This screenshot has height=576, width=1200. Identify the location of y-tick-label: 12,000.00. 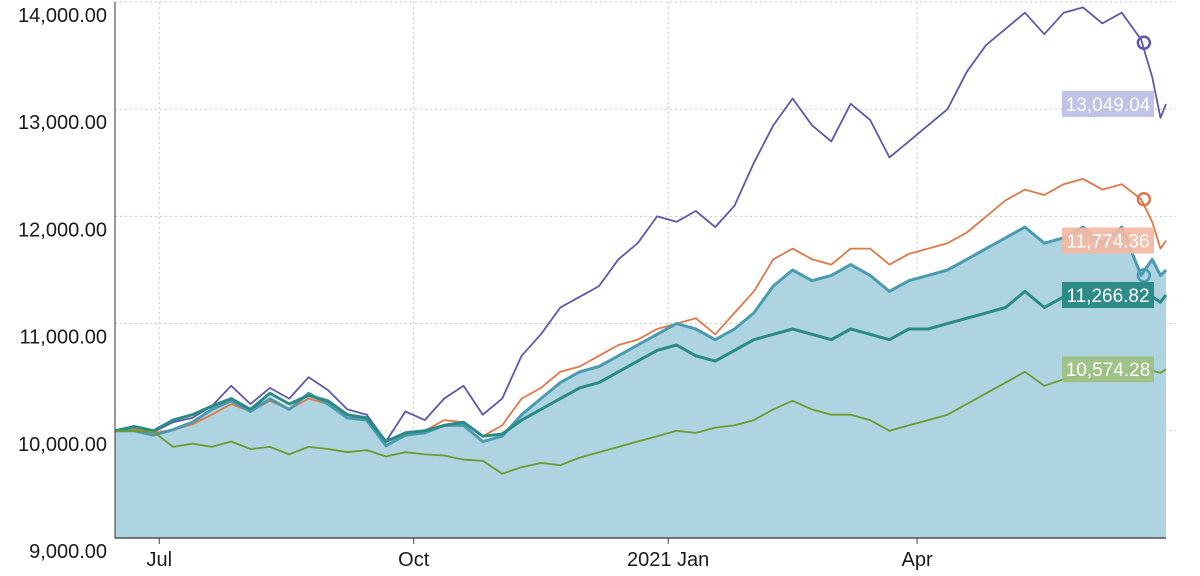
(62, 230).